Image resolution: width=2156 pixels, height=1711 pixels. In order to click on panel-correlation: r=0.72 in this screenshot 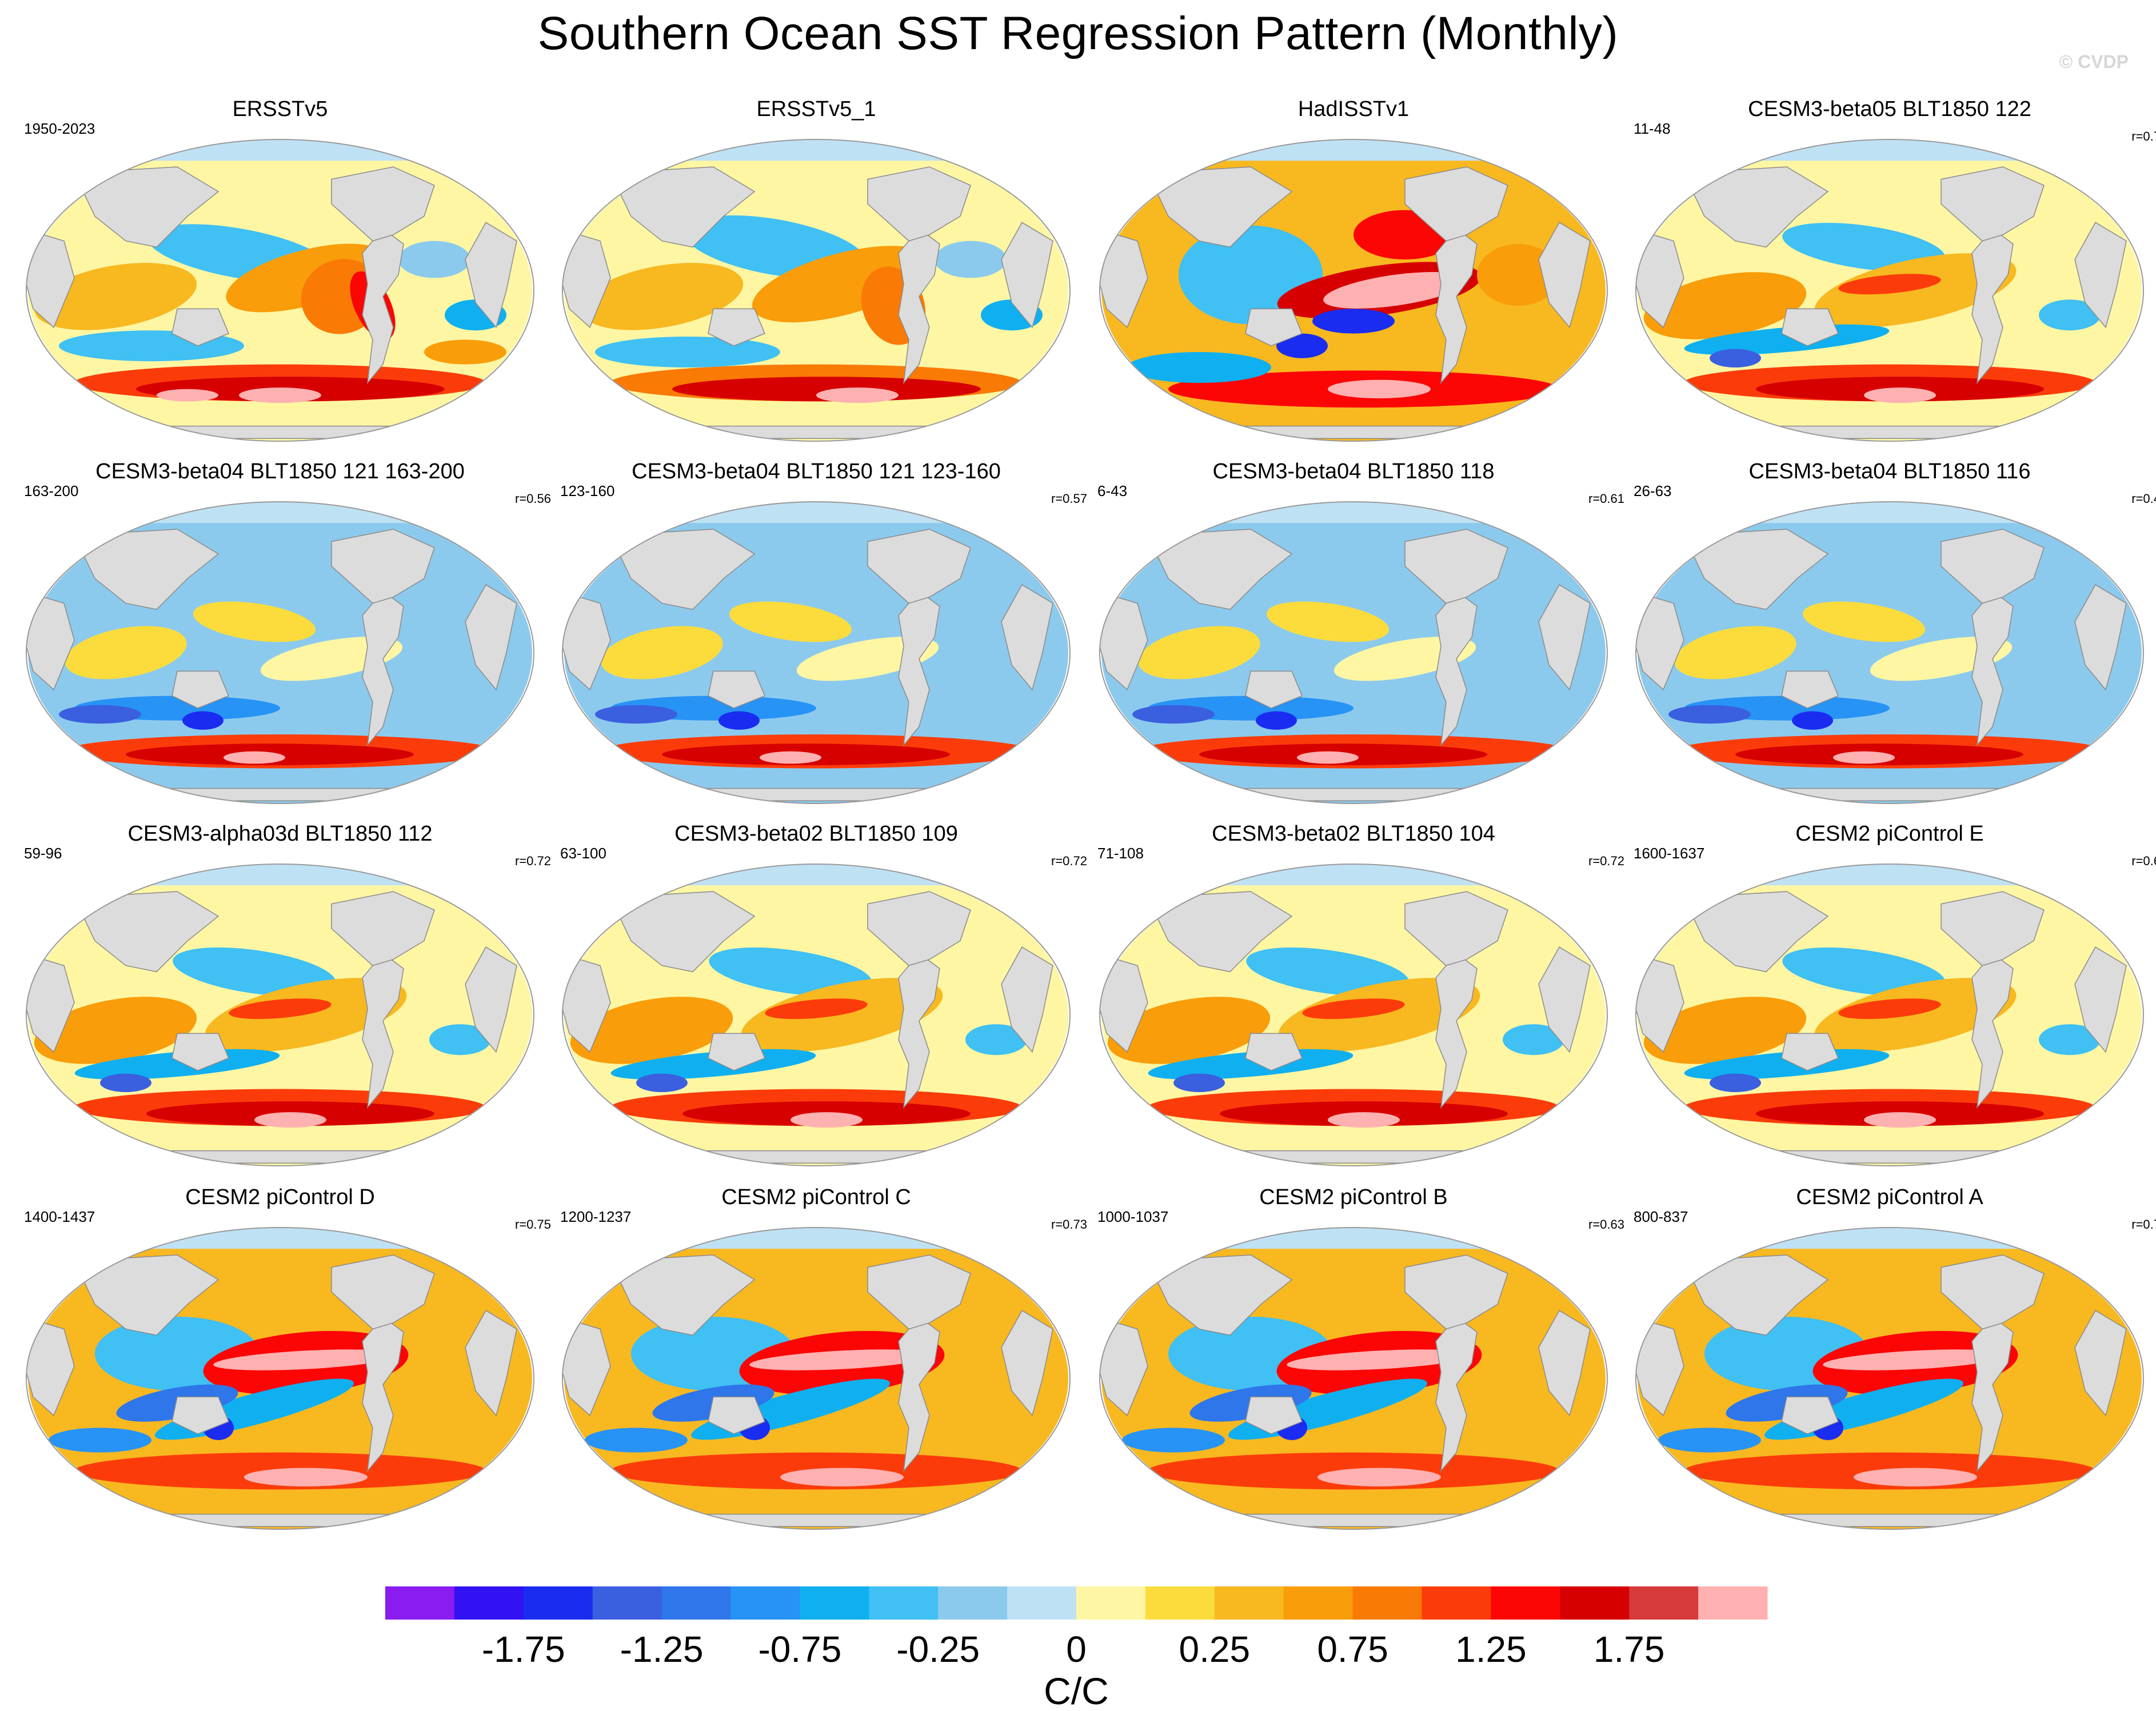, I will do `click(1069, 861)`.